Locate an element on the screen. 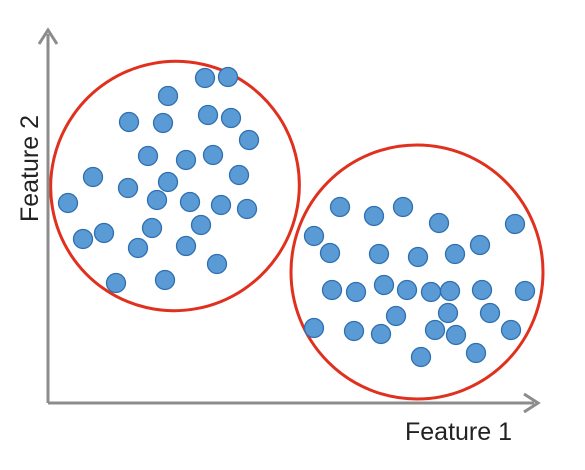  x-axis-arrowhead is located at coordinates (532, 403).